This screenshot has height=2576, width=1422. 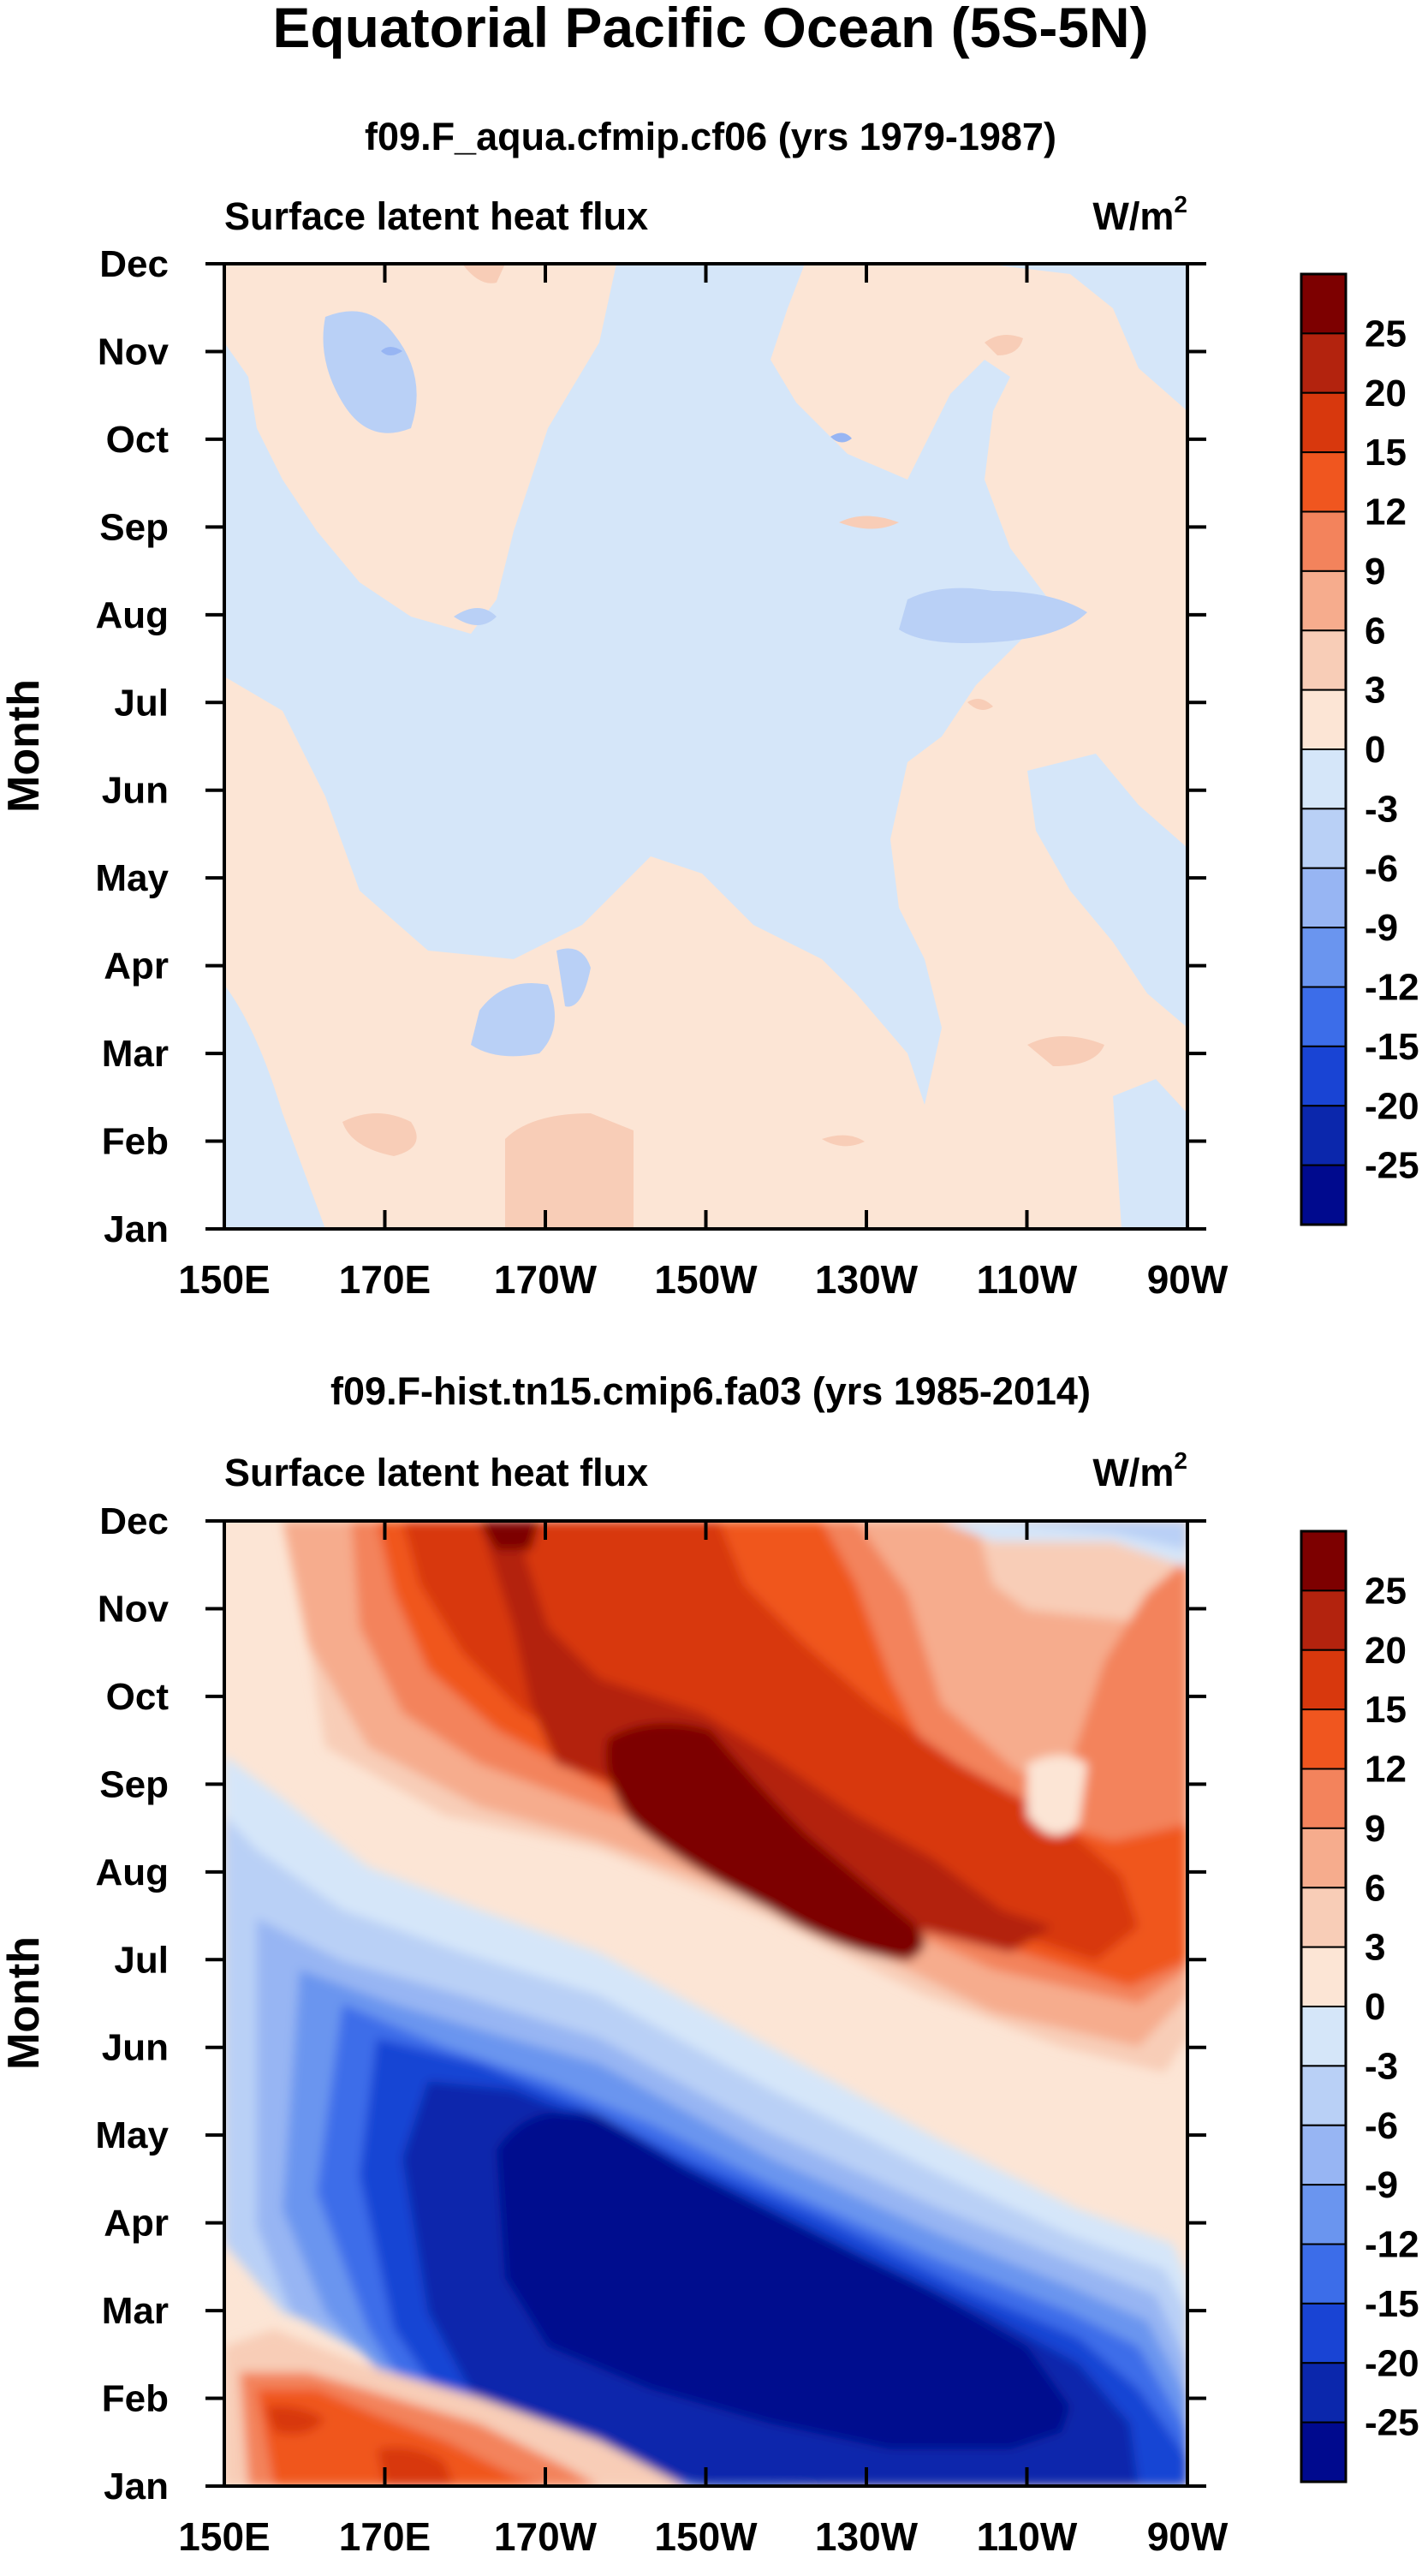 What do you see at coordinates (132, 1872) in the screenshot?
I see `y-tick-label: Aug` at bounding box center [132, 1872].